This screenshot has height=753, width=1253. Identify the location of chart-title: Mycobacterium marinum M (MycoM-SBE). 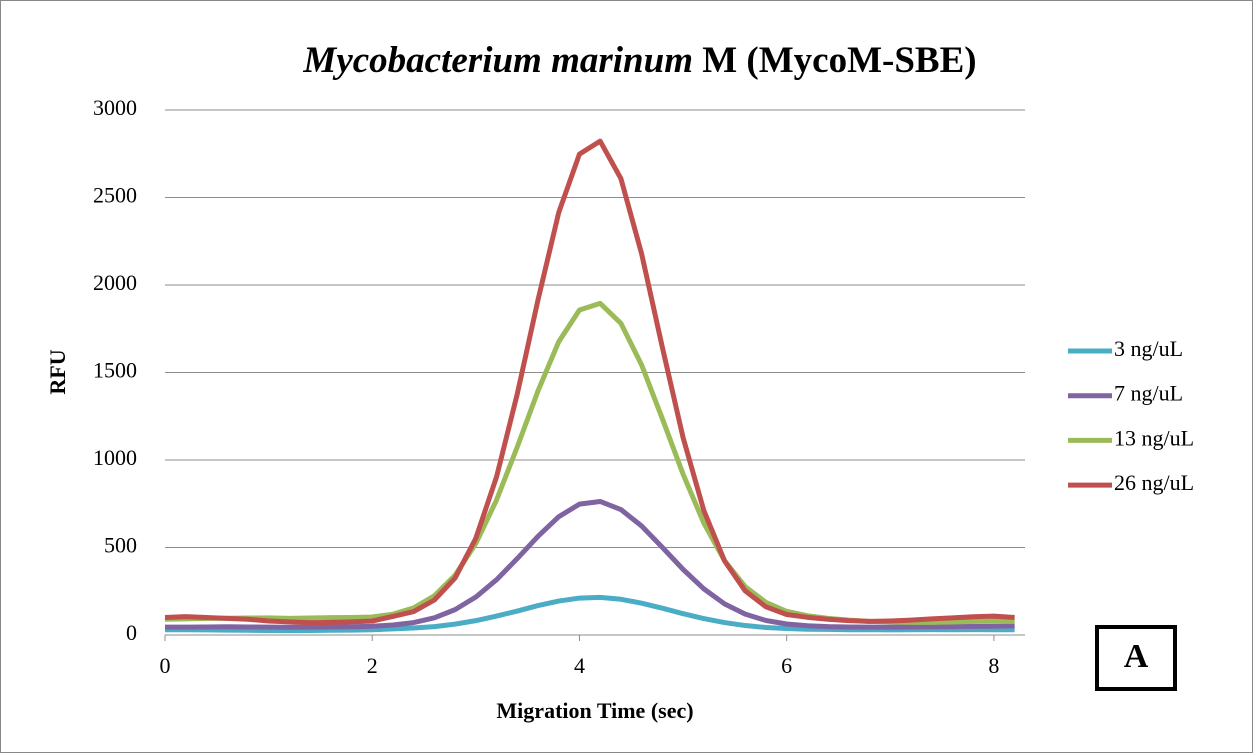
(639, 60).